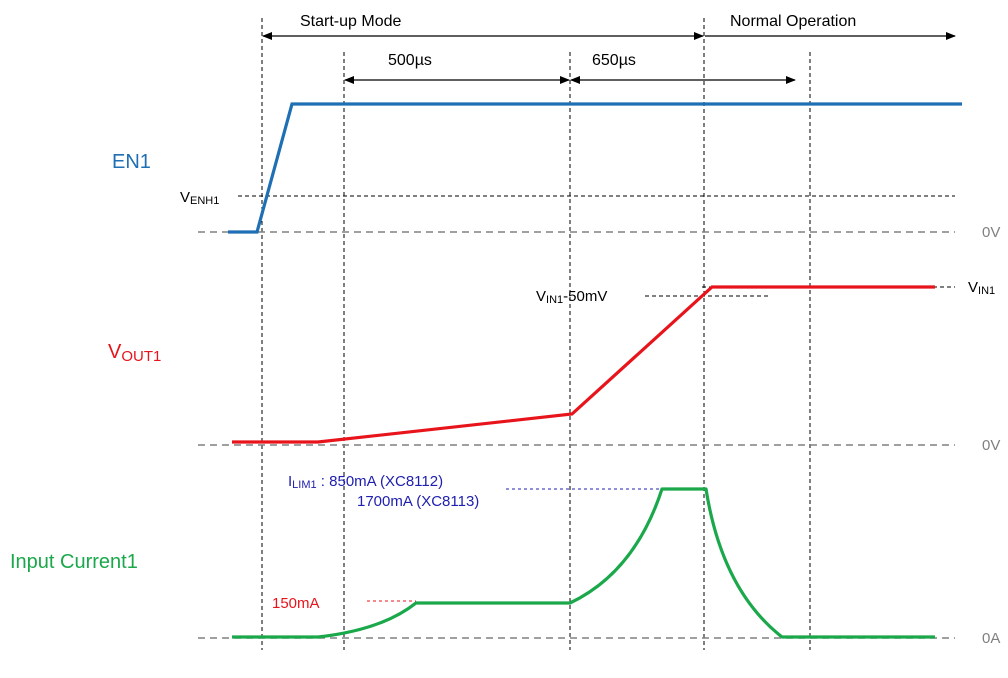 The height and width of the screenshot is (678, 1008). What do you see at coordinates (571, 297) in the screenshot?
I see `vin-minus-label: VIN1-50mV` at bounding box center [571, 297].